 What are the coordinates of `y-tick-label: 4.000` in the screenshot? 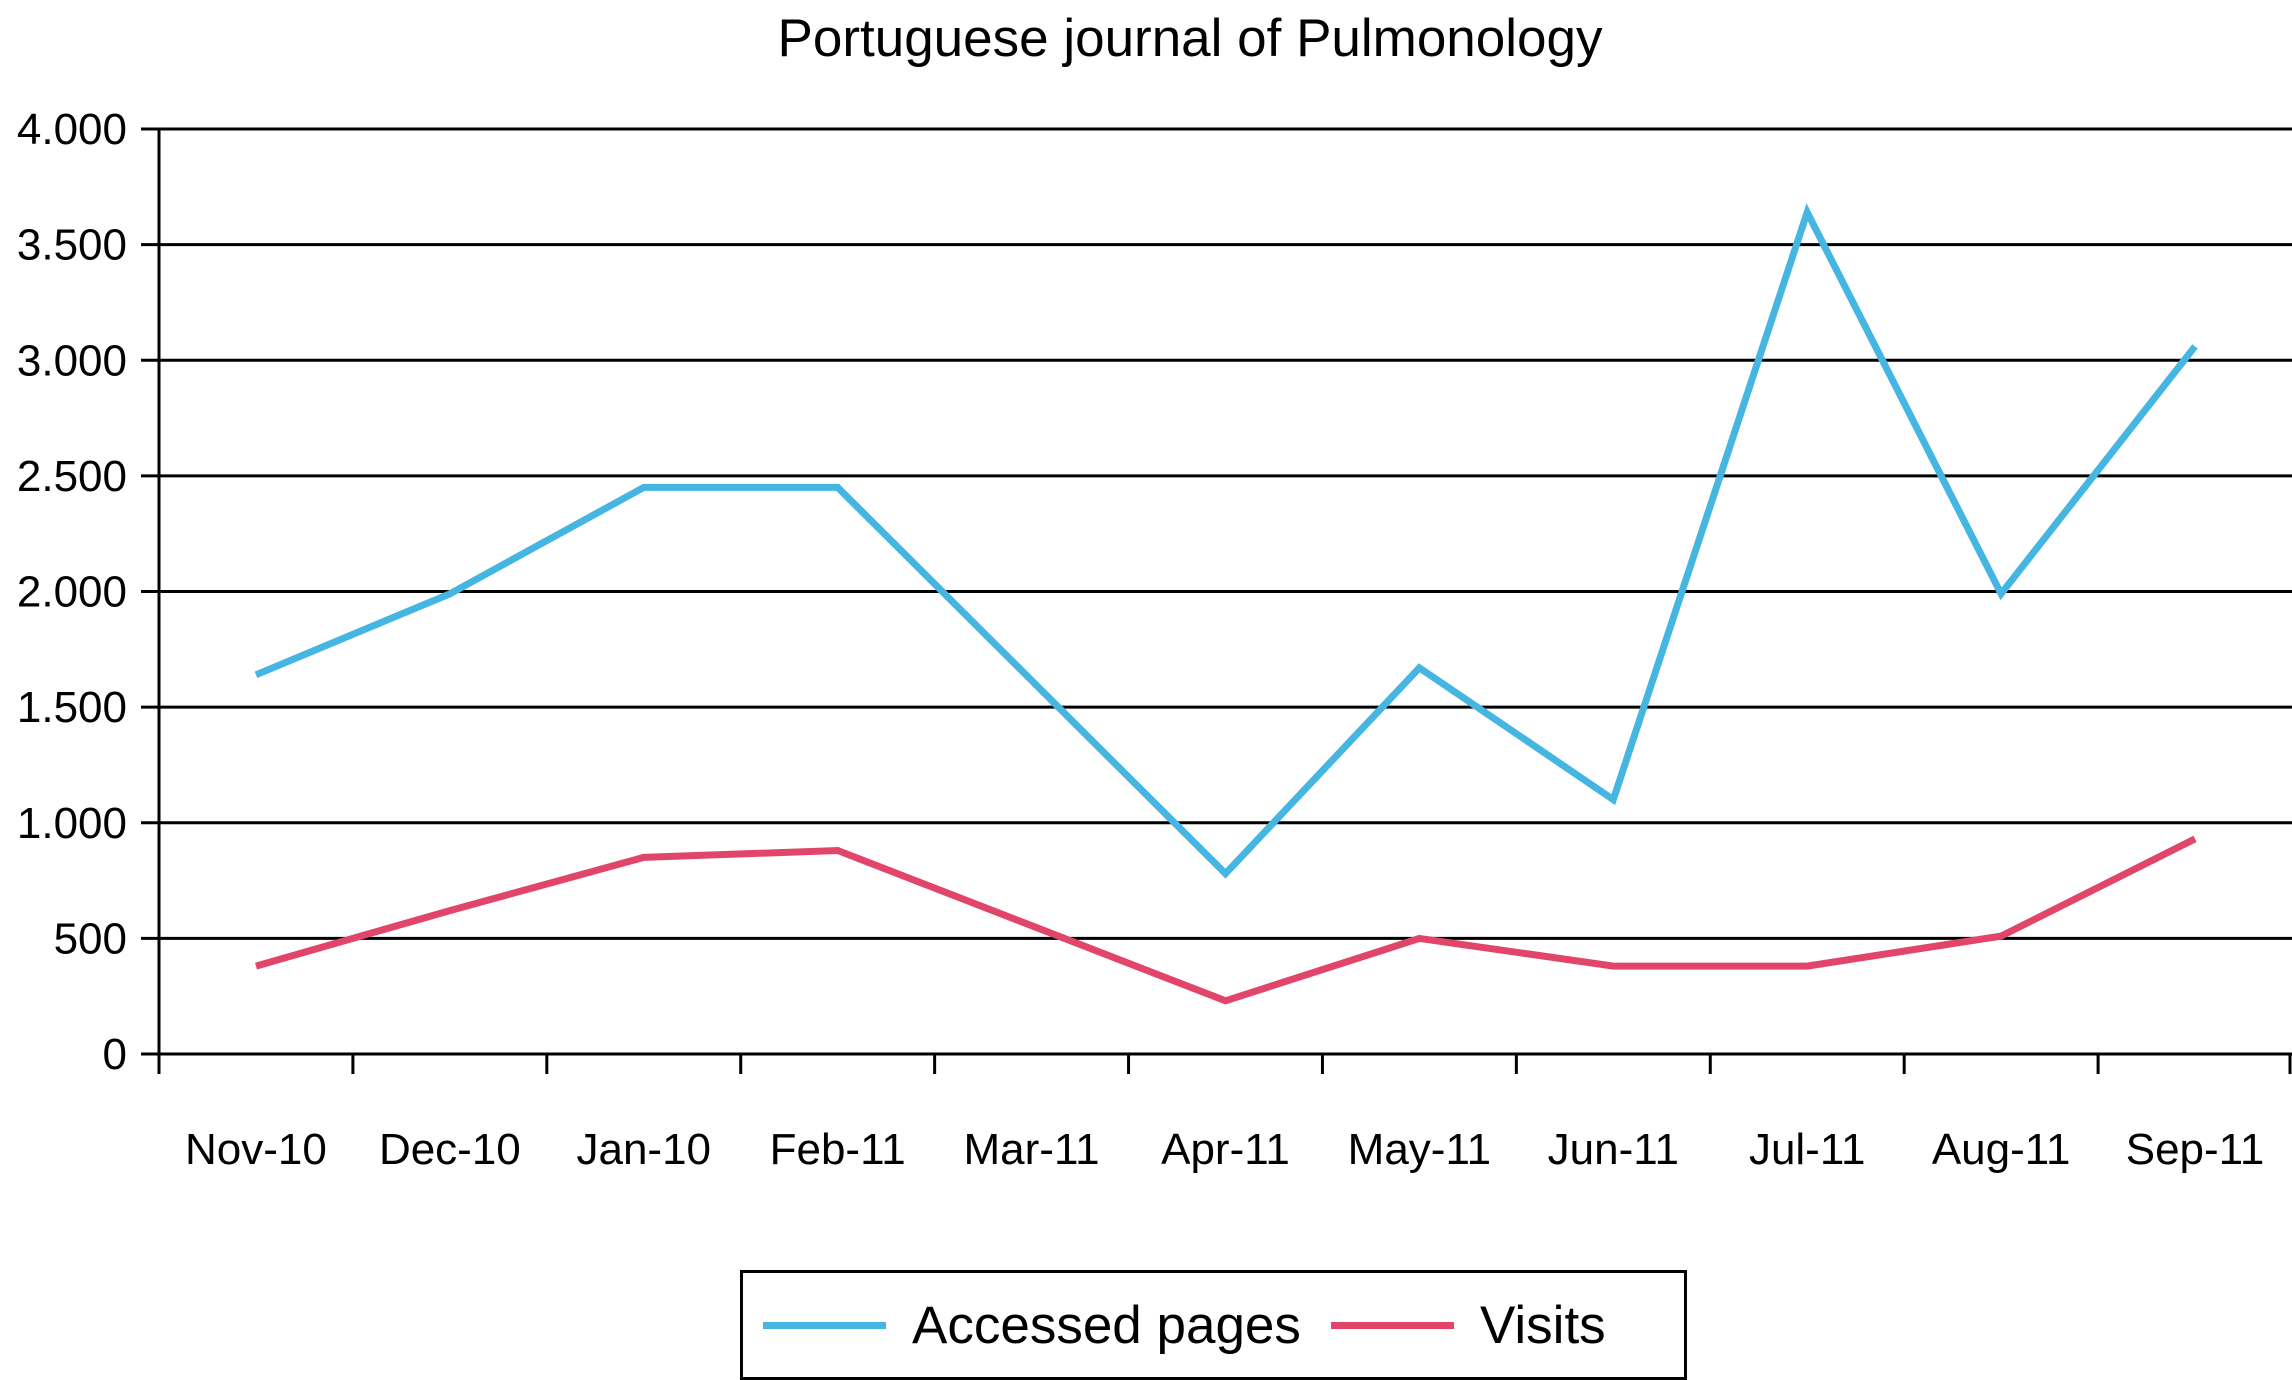 It's located at (72, 129).